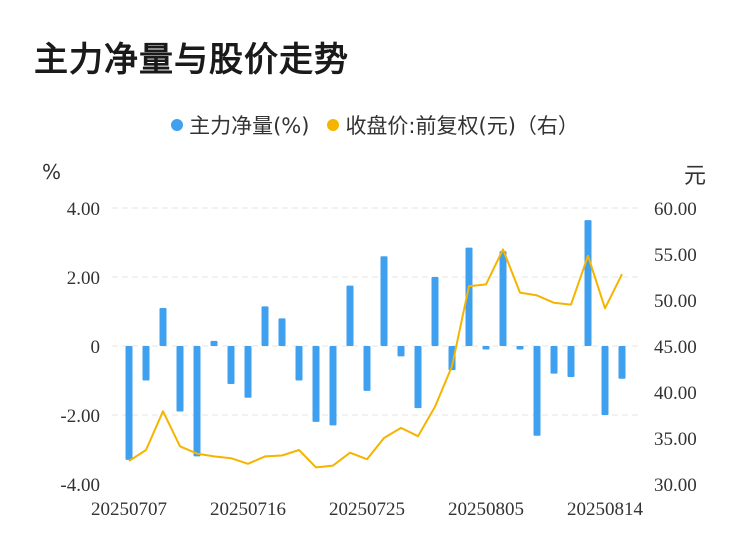 This screenshot has height=558, width=750. I want to click on left-tick-label: 0, so click(96, 347).